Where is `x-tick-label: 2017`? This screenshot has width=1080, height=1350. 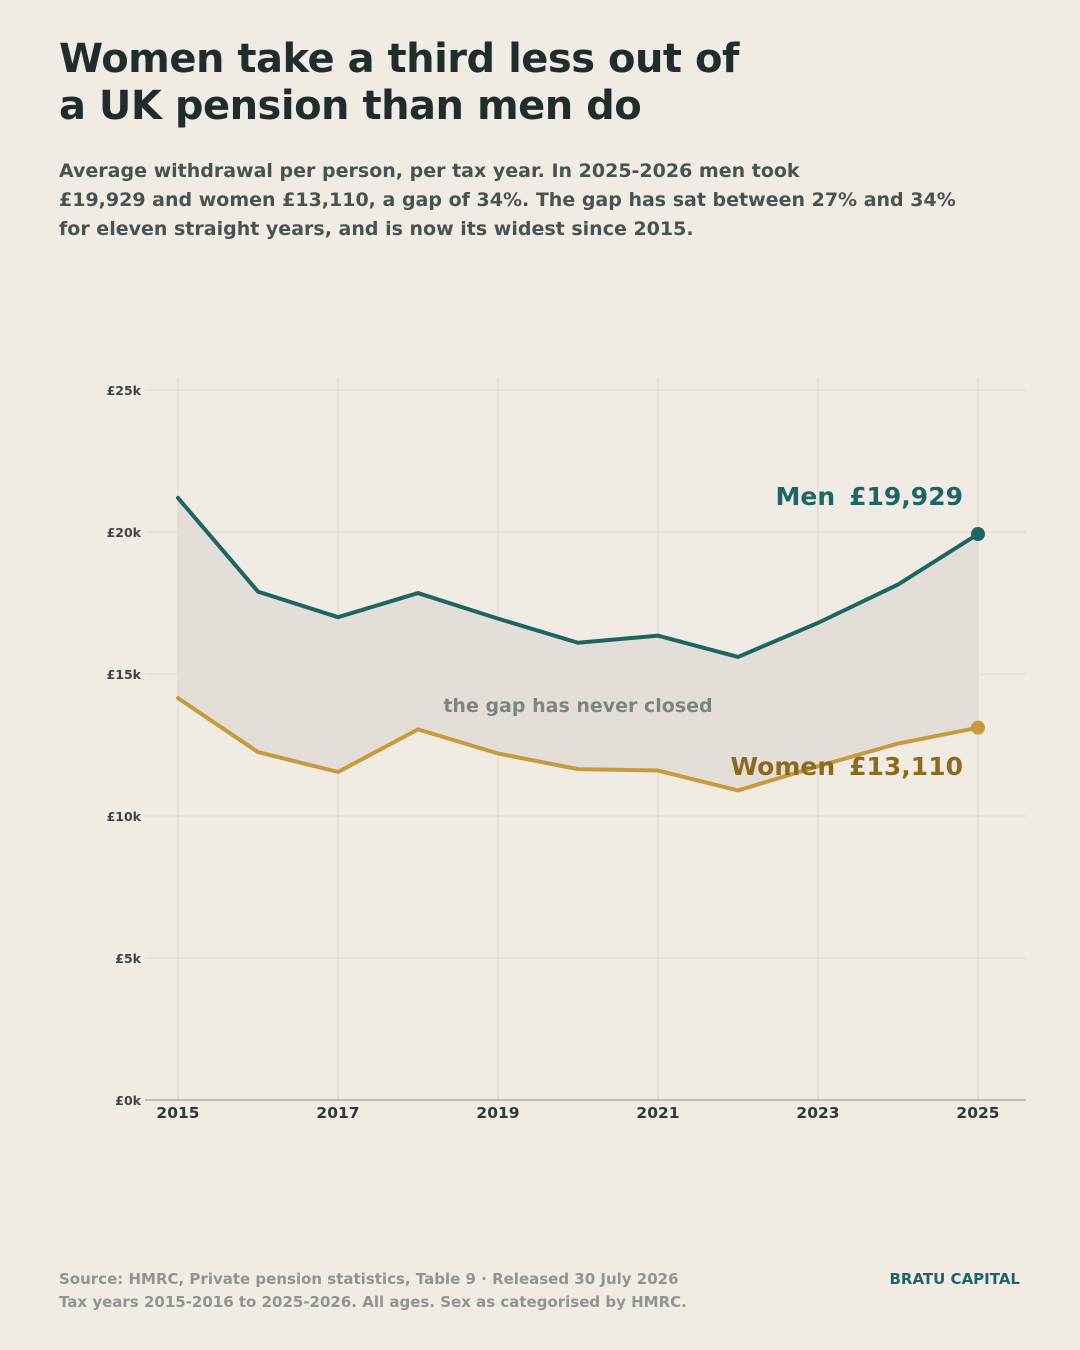
x-tick-label: 2017 is located at coordinates (337, 1113).